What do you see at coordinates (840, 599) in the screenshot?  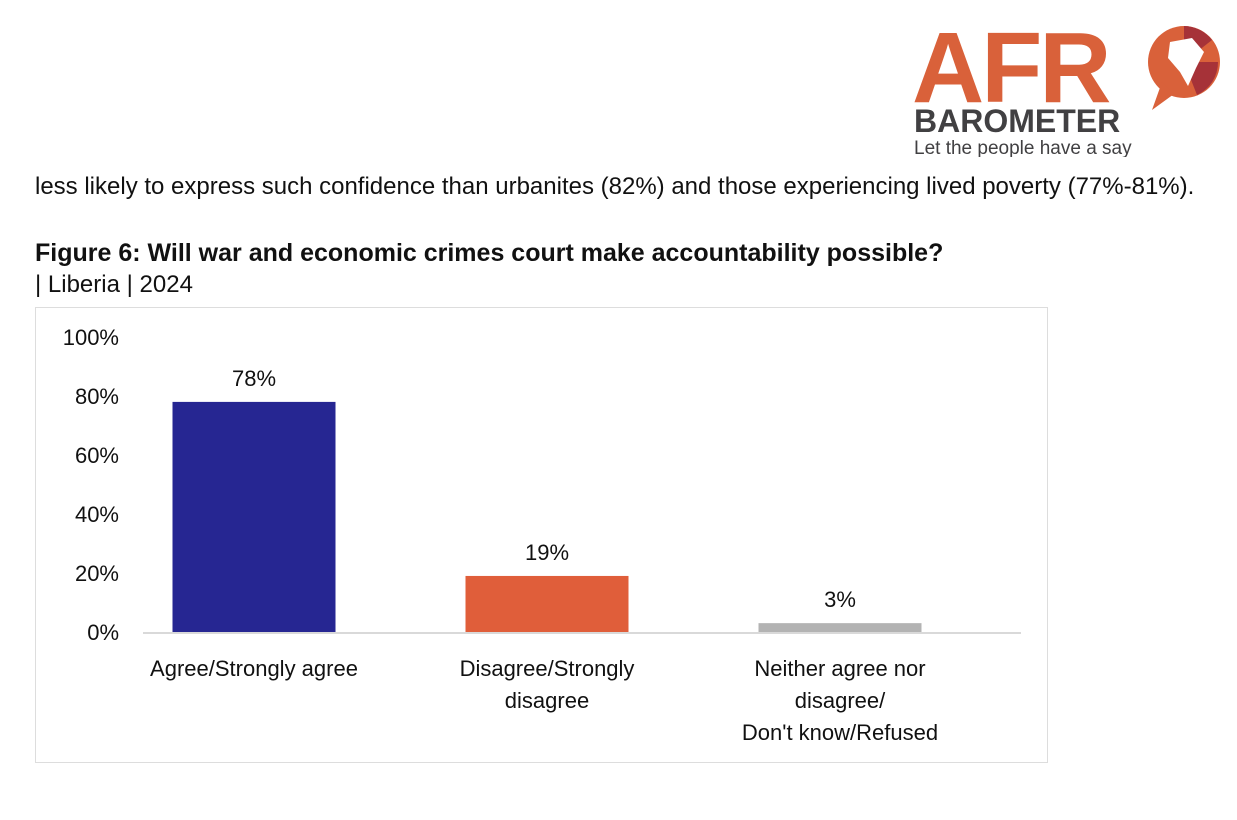 I see `data-label: 3%` at bounding box center [840, 599].